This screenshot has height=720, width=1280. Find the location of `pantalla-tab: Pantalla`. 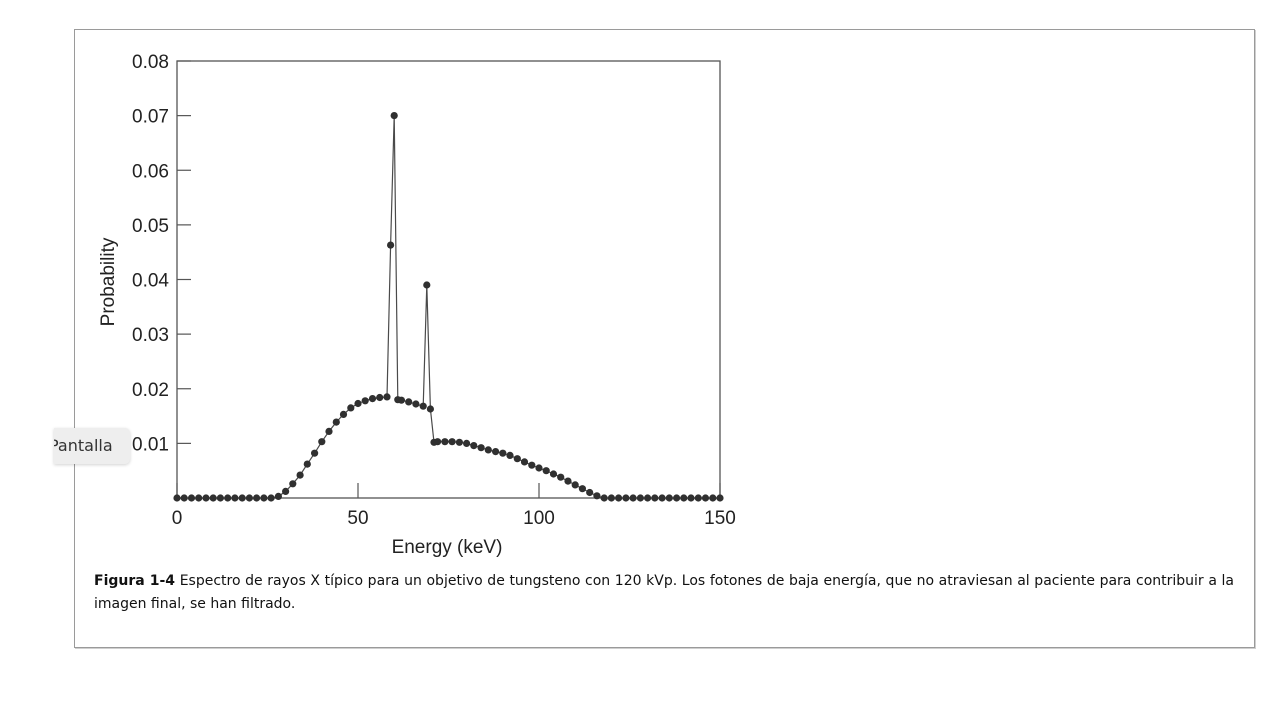

pantalla-tab: Pantalla is located at coordinates (92, 446).